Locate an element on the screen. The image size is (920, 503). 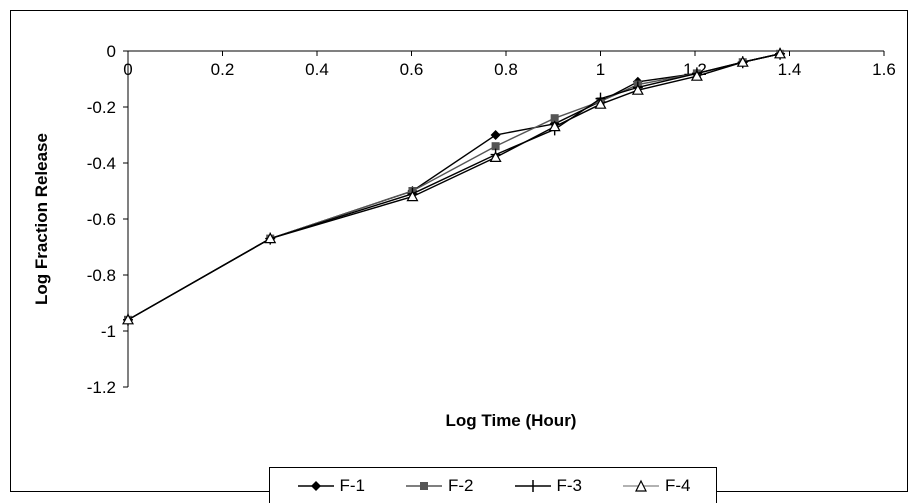
x-tick-label: 0.8 is located at coordinates (506, 69).